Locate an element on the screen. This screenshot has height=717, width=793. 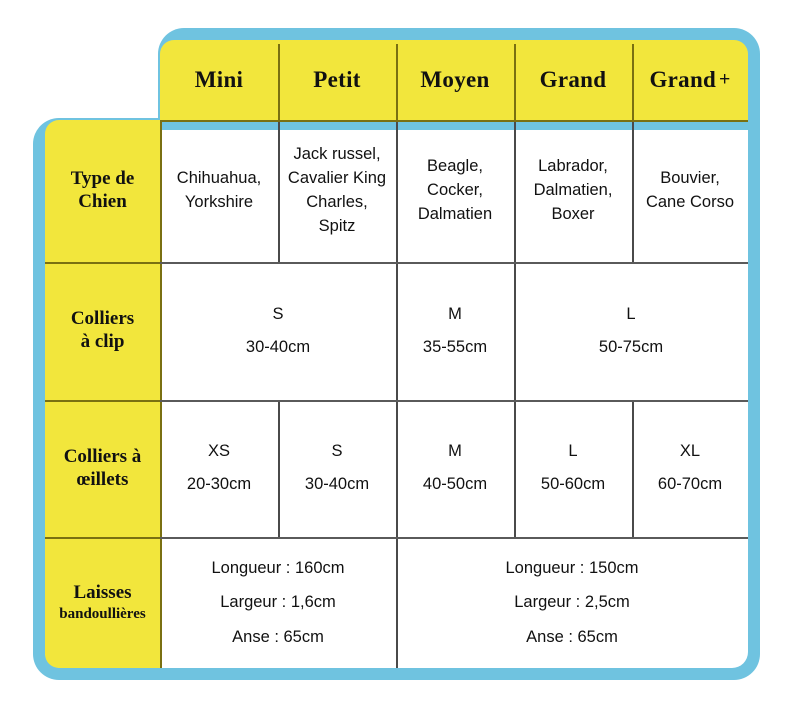
row-label-colliers-a-clip: Colliers à clip is located at coordinates (102, 331).